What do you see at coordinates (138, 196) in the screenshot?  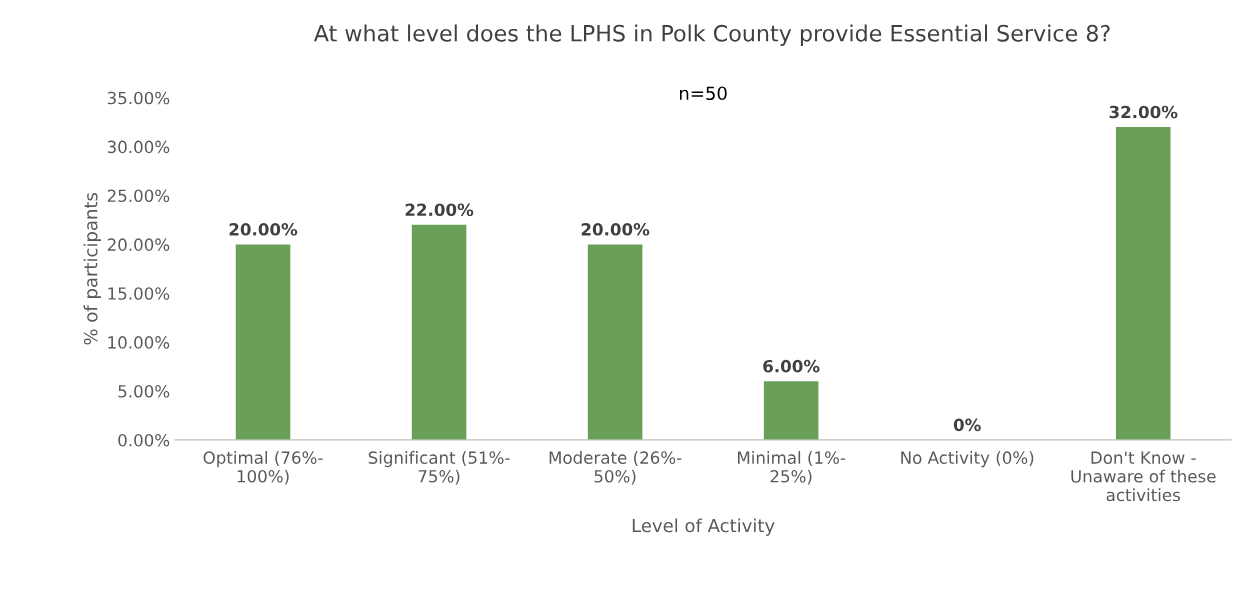 I see `y-tick-label: 25.00%` at bounding box center [138, 196].